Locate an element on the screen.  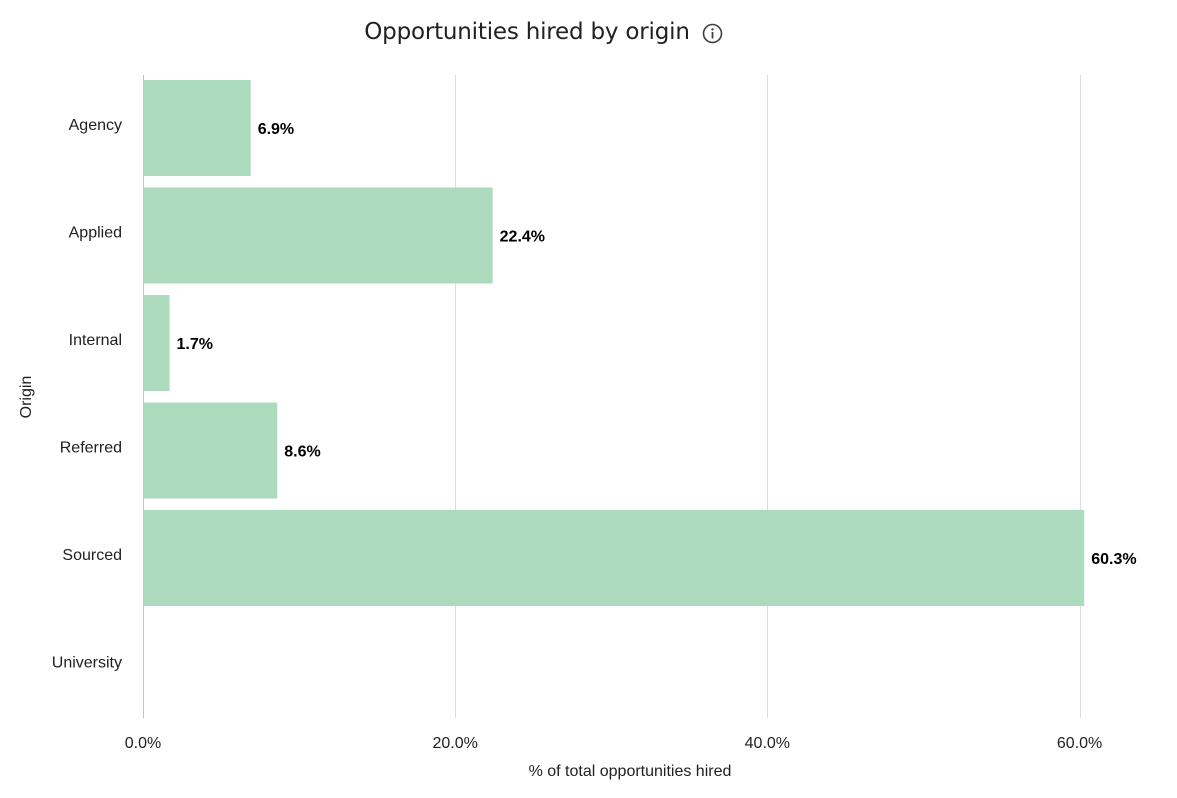
value-label: 8.6% is located at coordinates (302, 452).